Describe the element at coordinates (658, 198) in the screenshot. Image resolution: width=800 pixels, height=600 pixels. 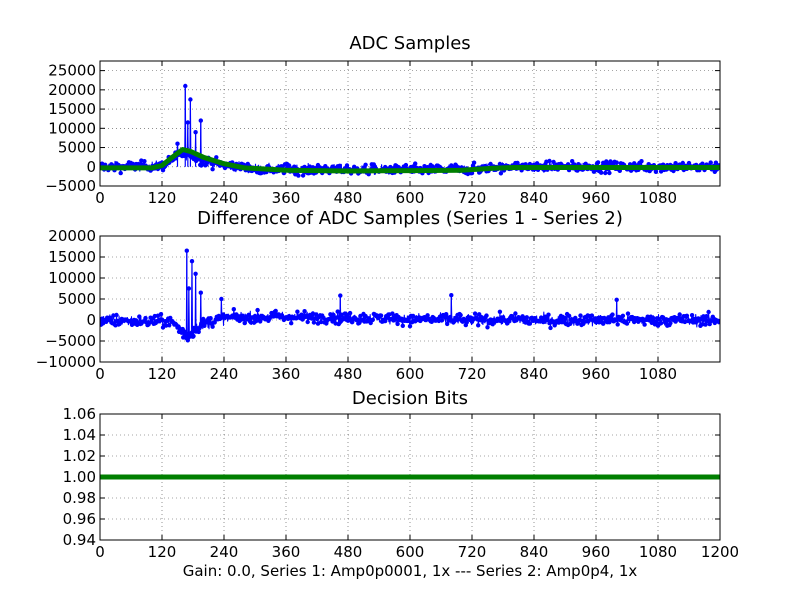
I see `x-tick-label: 1080` at that location.